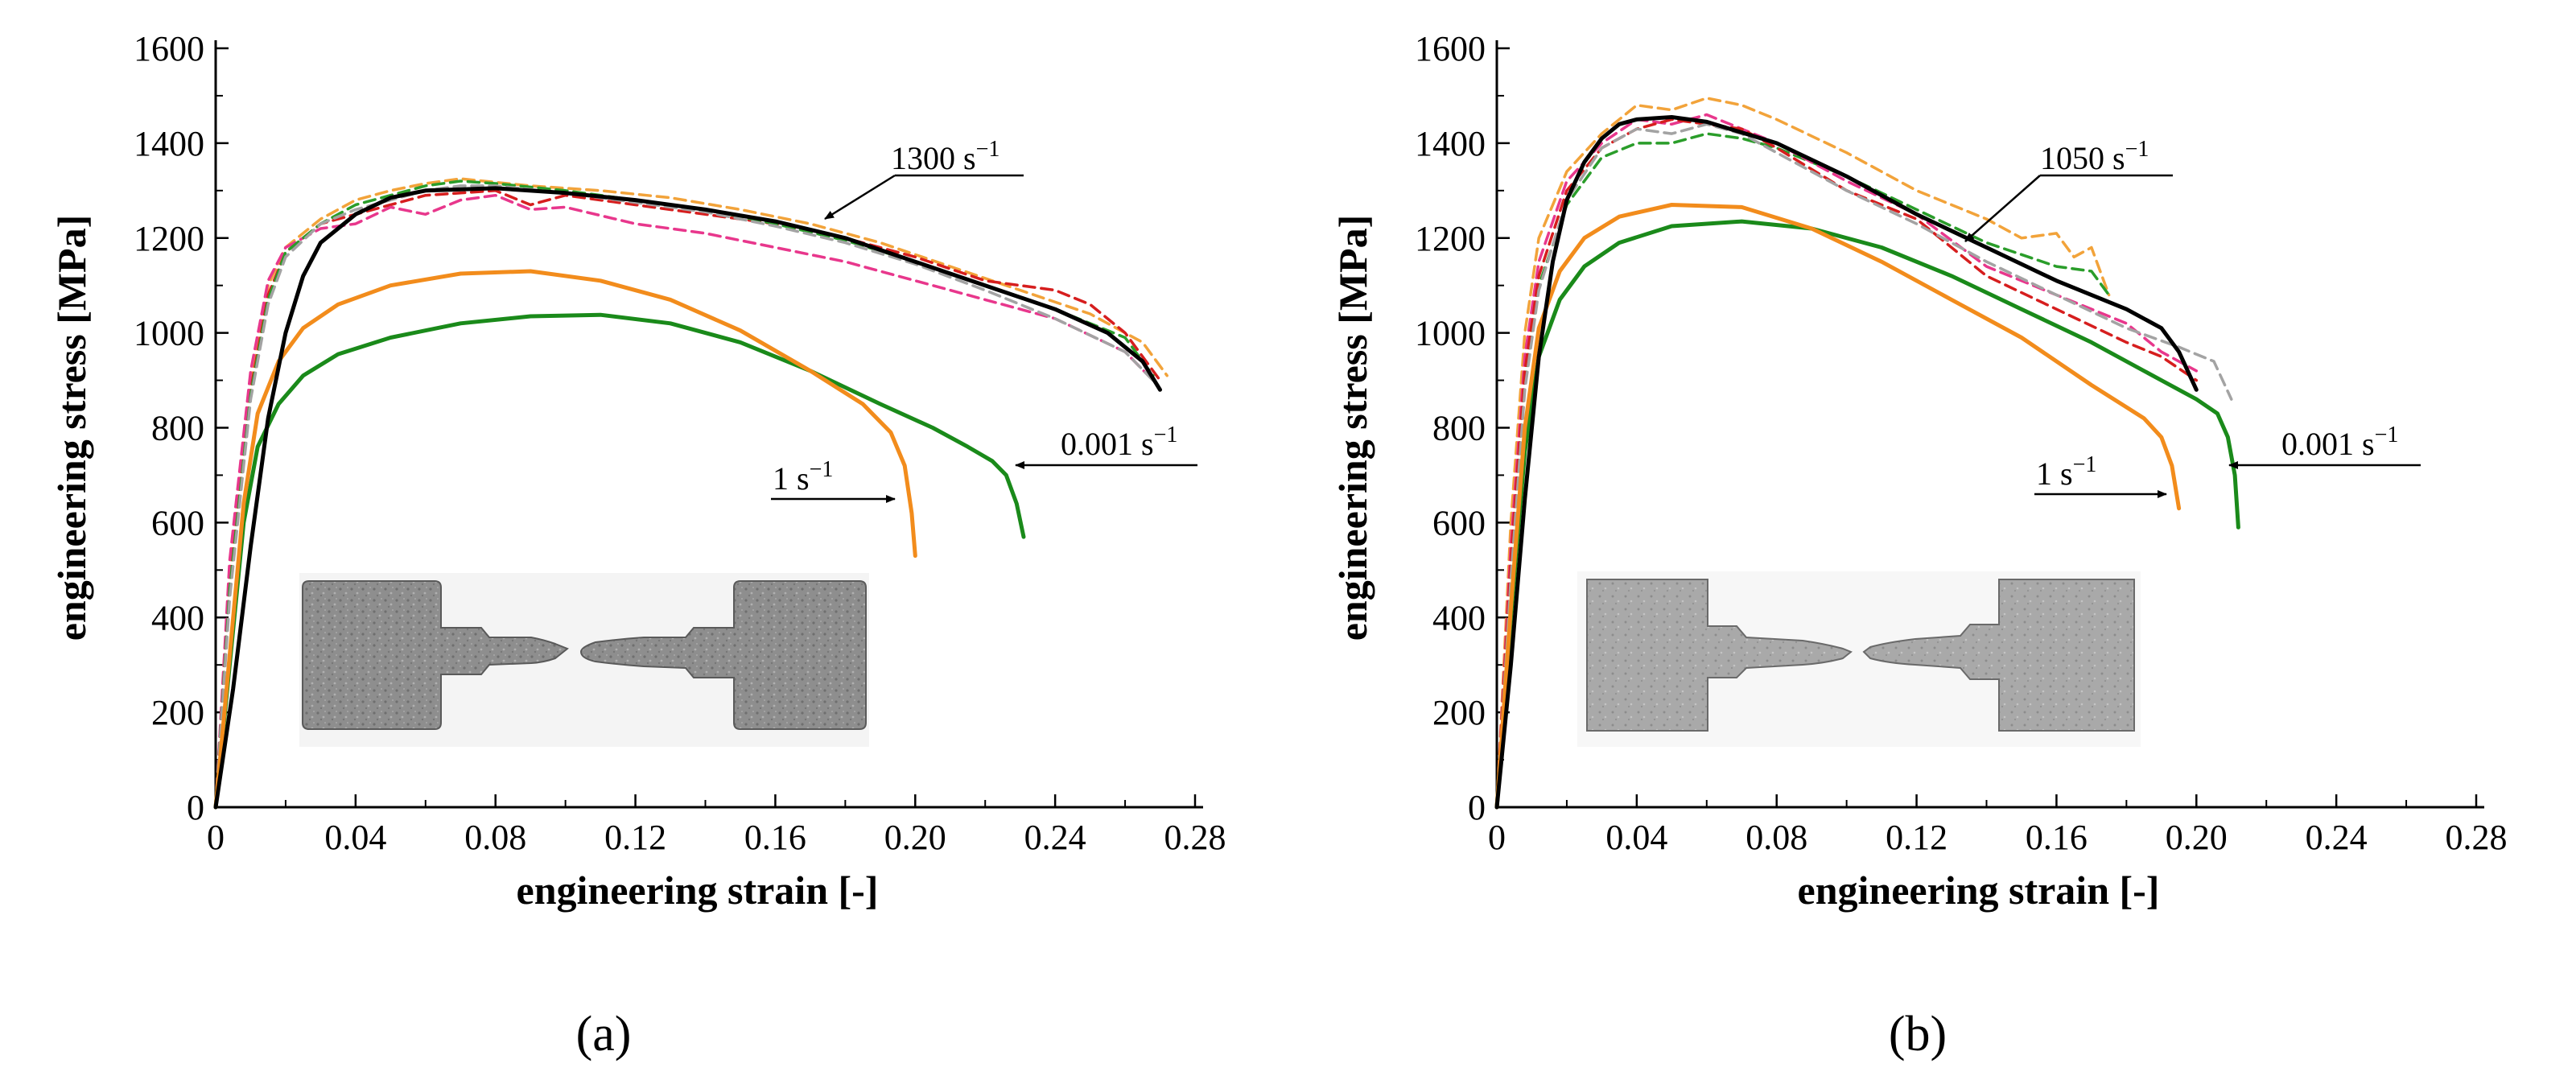 The image size is (2576, 1076). Describe the element at coordinates (604, 1034) in the screenshot. I see `panel-label: (a)` at that location.